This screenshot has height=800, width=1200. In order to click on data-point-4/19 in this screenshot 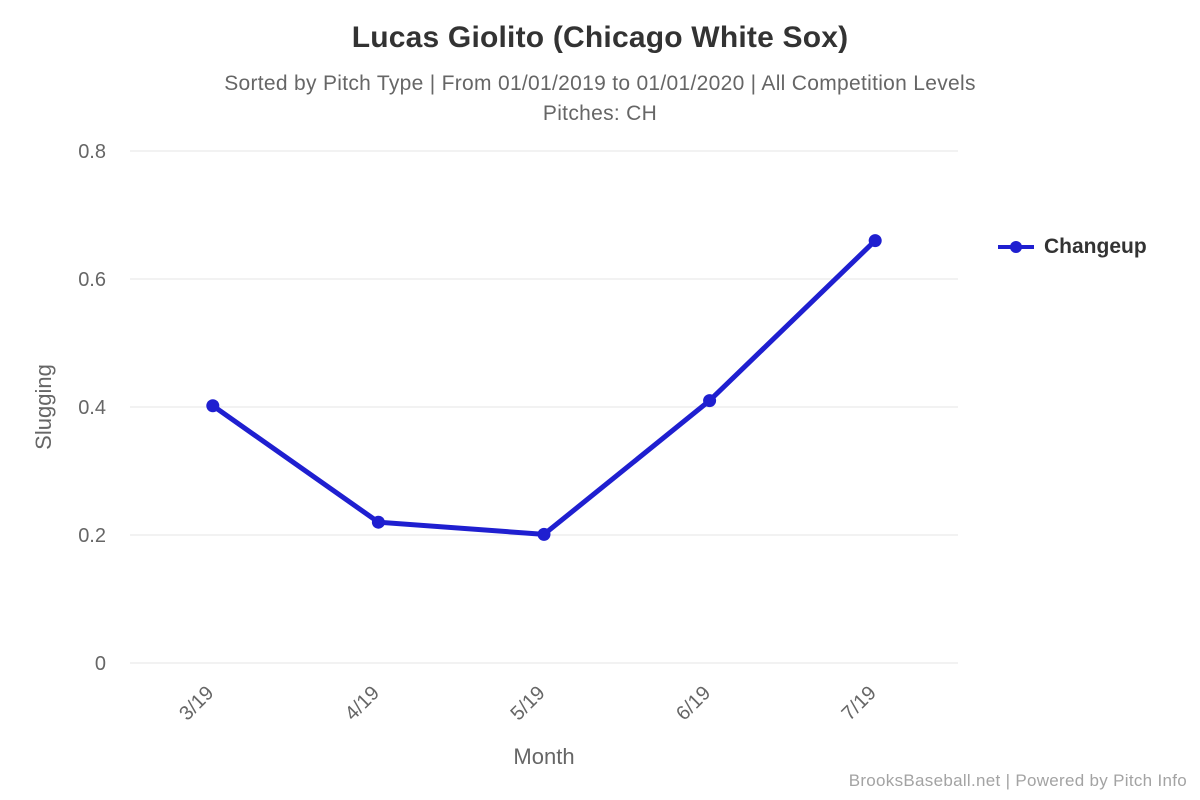, I will do `click(378, 522)`.